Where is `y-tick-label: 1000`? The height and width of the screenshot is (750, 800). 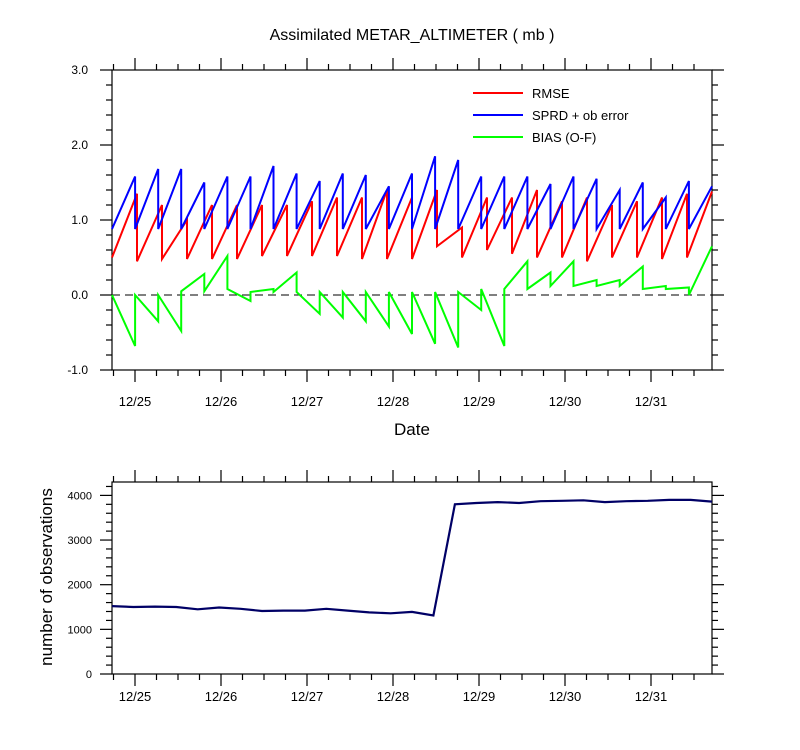
y-tick-label: 1000 is located at coordinates (80, 630).